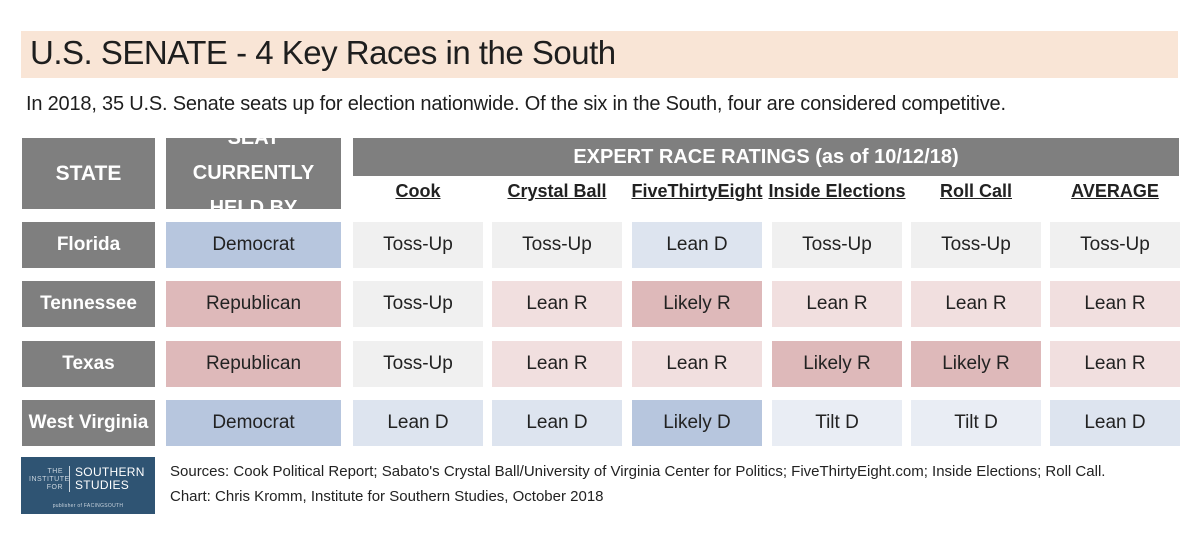 Image resolution: width=1200 pixels, height=537 pixels. Describe the element at coordinates (88, 364) in the screenshot. I see `state-cell: Texas` at that location.